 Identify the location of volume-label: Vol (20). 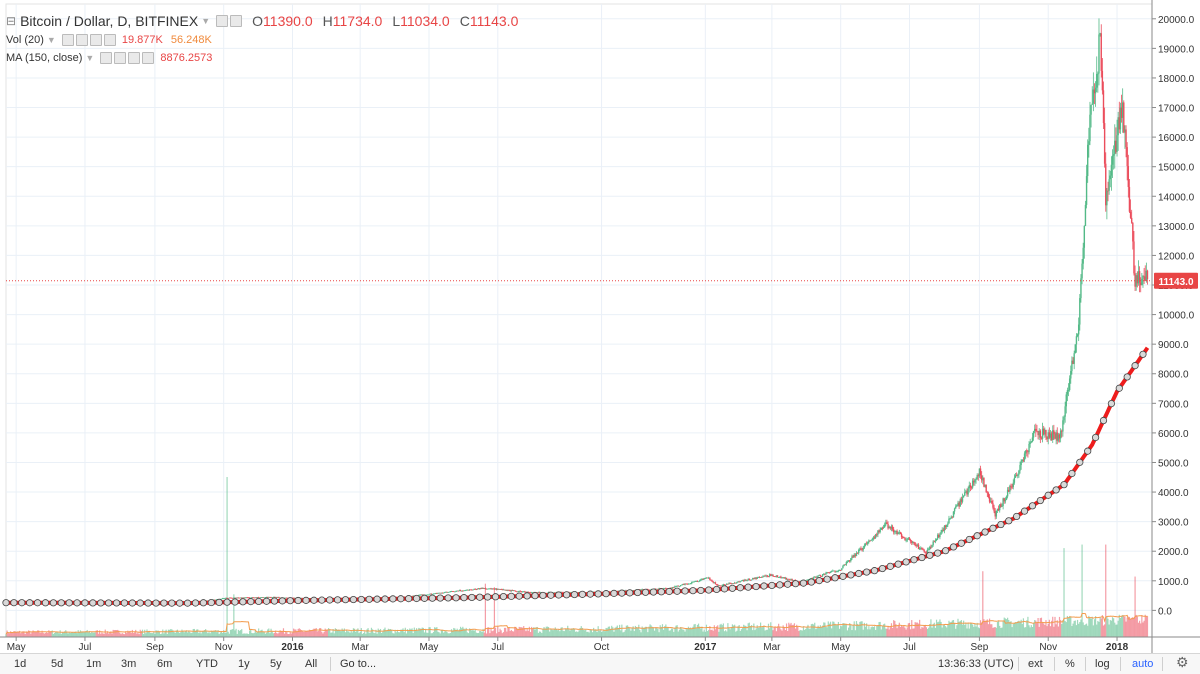
(25, 40).